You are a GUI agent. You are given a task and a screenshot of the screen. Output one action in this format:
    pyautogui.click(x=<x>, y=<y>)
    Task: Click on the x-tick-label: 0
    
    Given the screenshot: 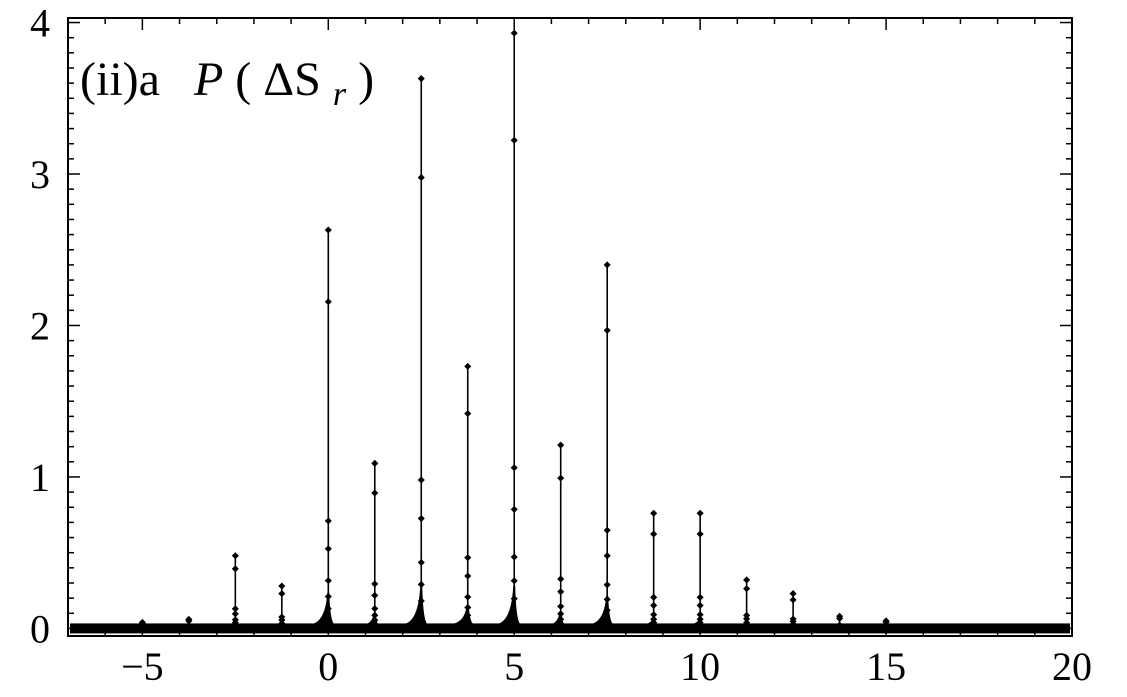 What is the action you would take?
    pyautogui.click(x=328, y=666)
    